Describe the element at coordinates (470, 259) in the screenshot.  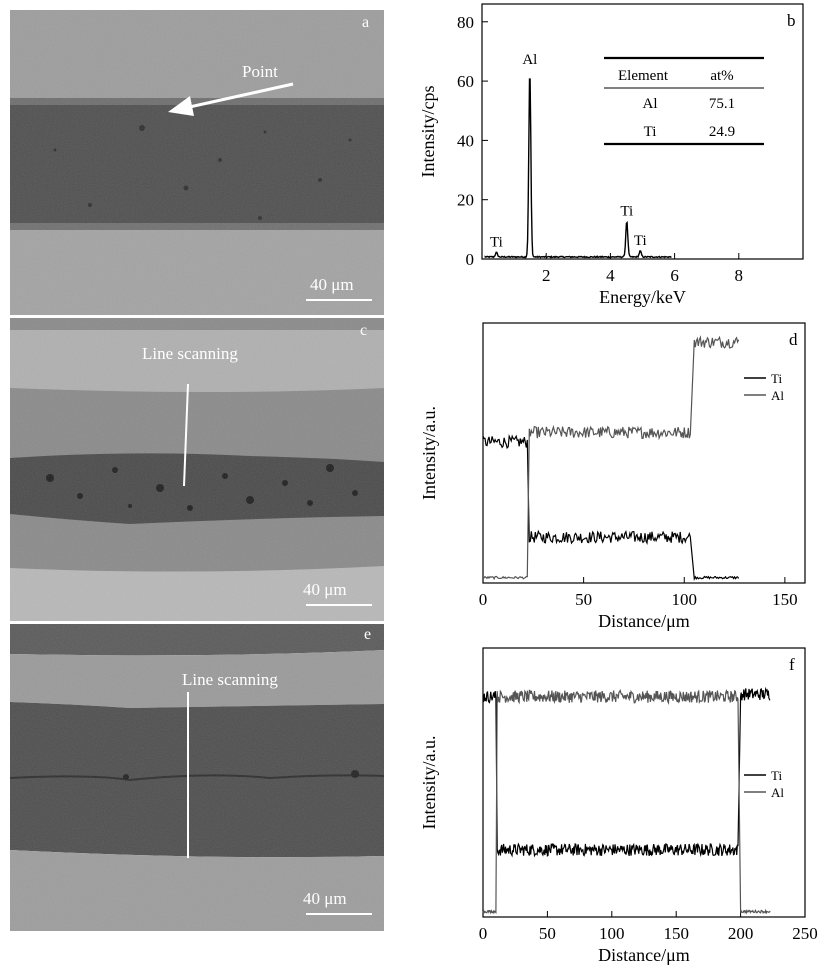
I see `y-tick-label-b: 0` at that location.